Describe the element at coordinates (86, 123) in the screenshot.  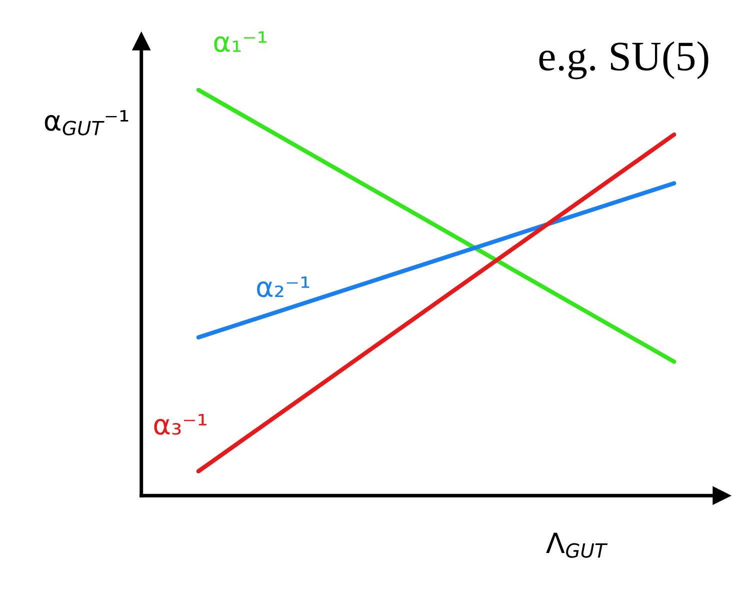
I see `y-axis-title: α$_{GUT}$⁻¹` at that location.